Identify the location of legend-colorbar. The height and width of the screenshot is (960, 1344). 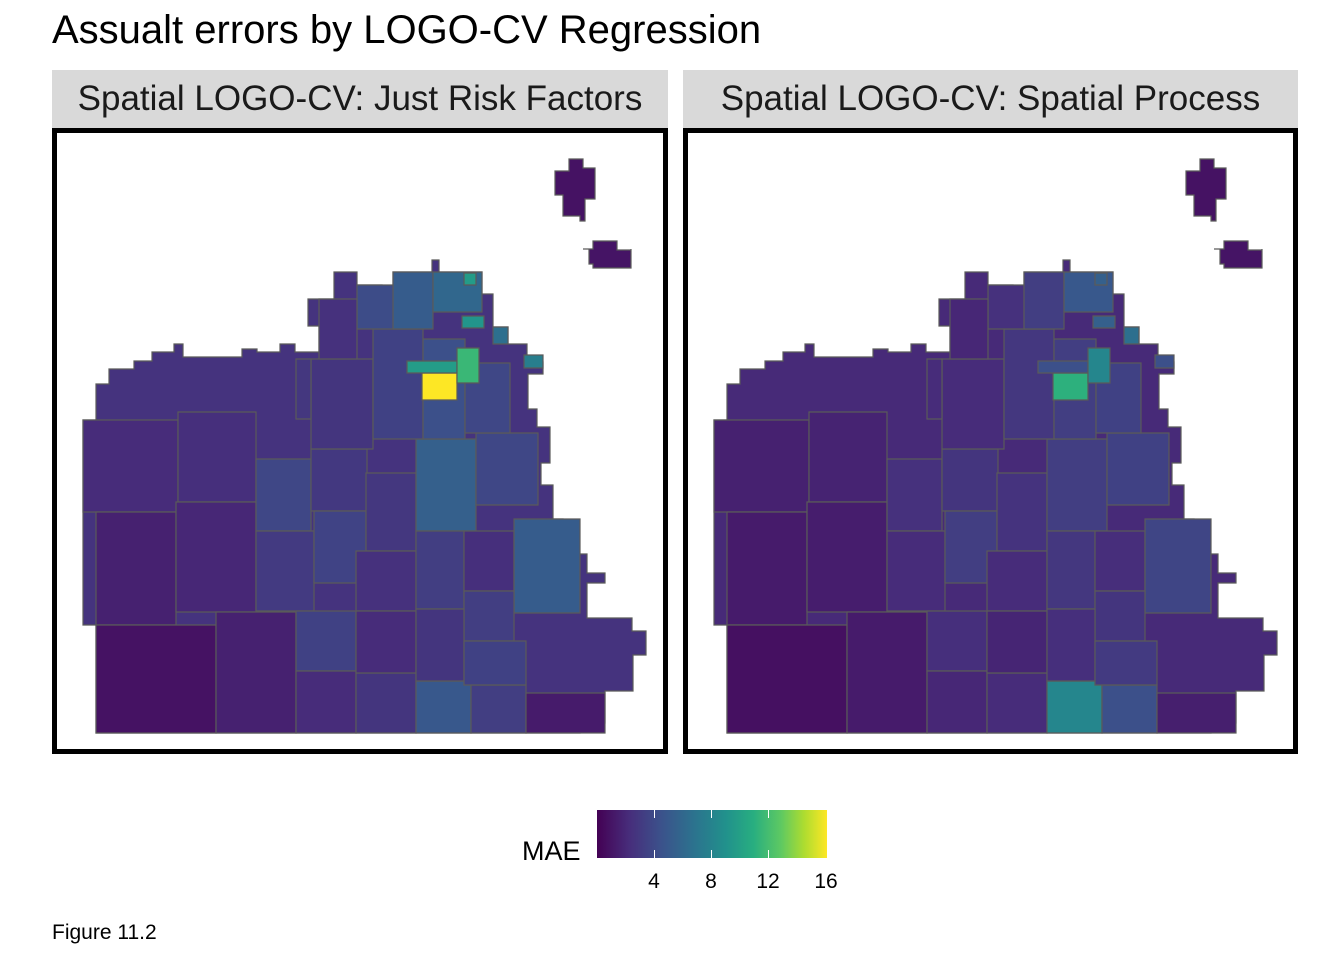
(712, 834).